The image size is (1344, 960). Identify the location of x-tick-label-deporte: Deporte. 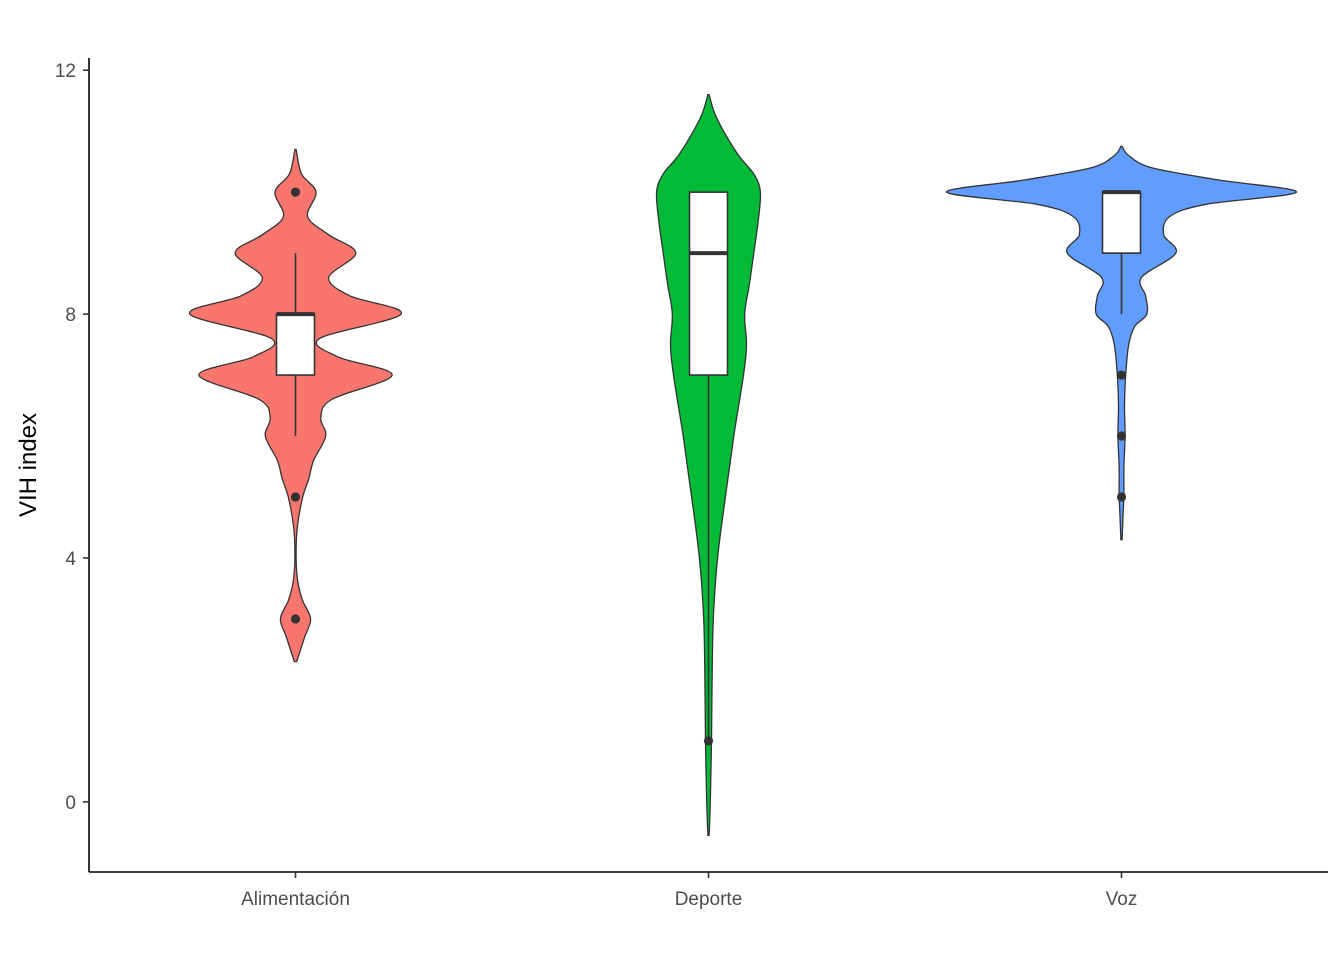
(709, 899).